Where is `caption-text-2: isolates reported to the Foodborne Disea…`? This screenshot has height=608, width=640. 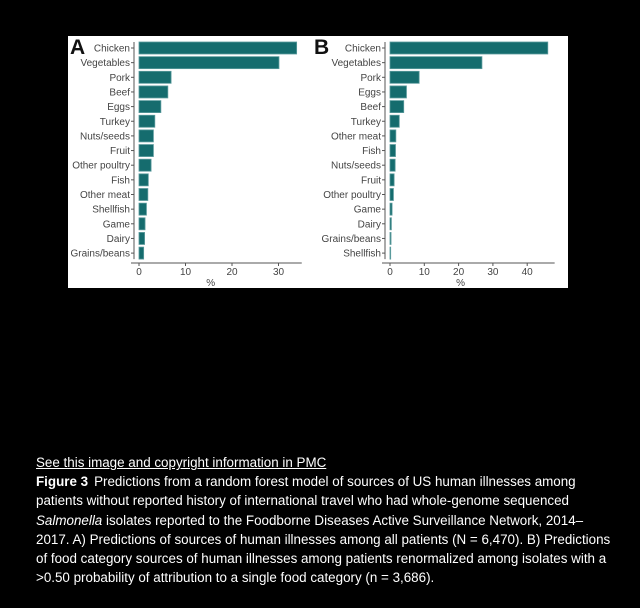 caption-text-2: isolates reported to the Foodborne Disea… is located at coordinates (323, 549).